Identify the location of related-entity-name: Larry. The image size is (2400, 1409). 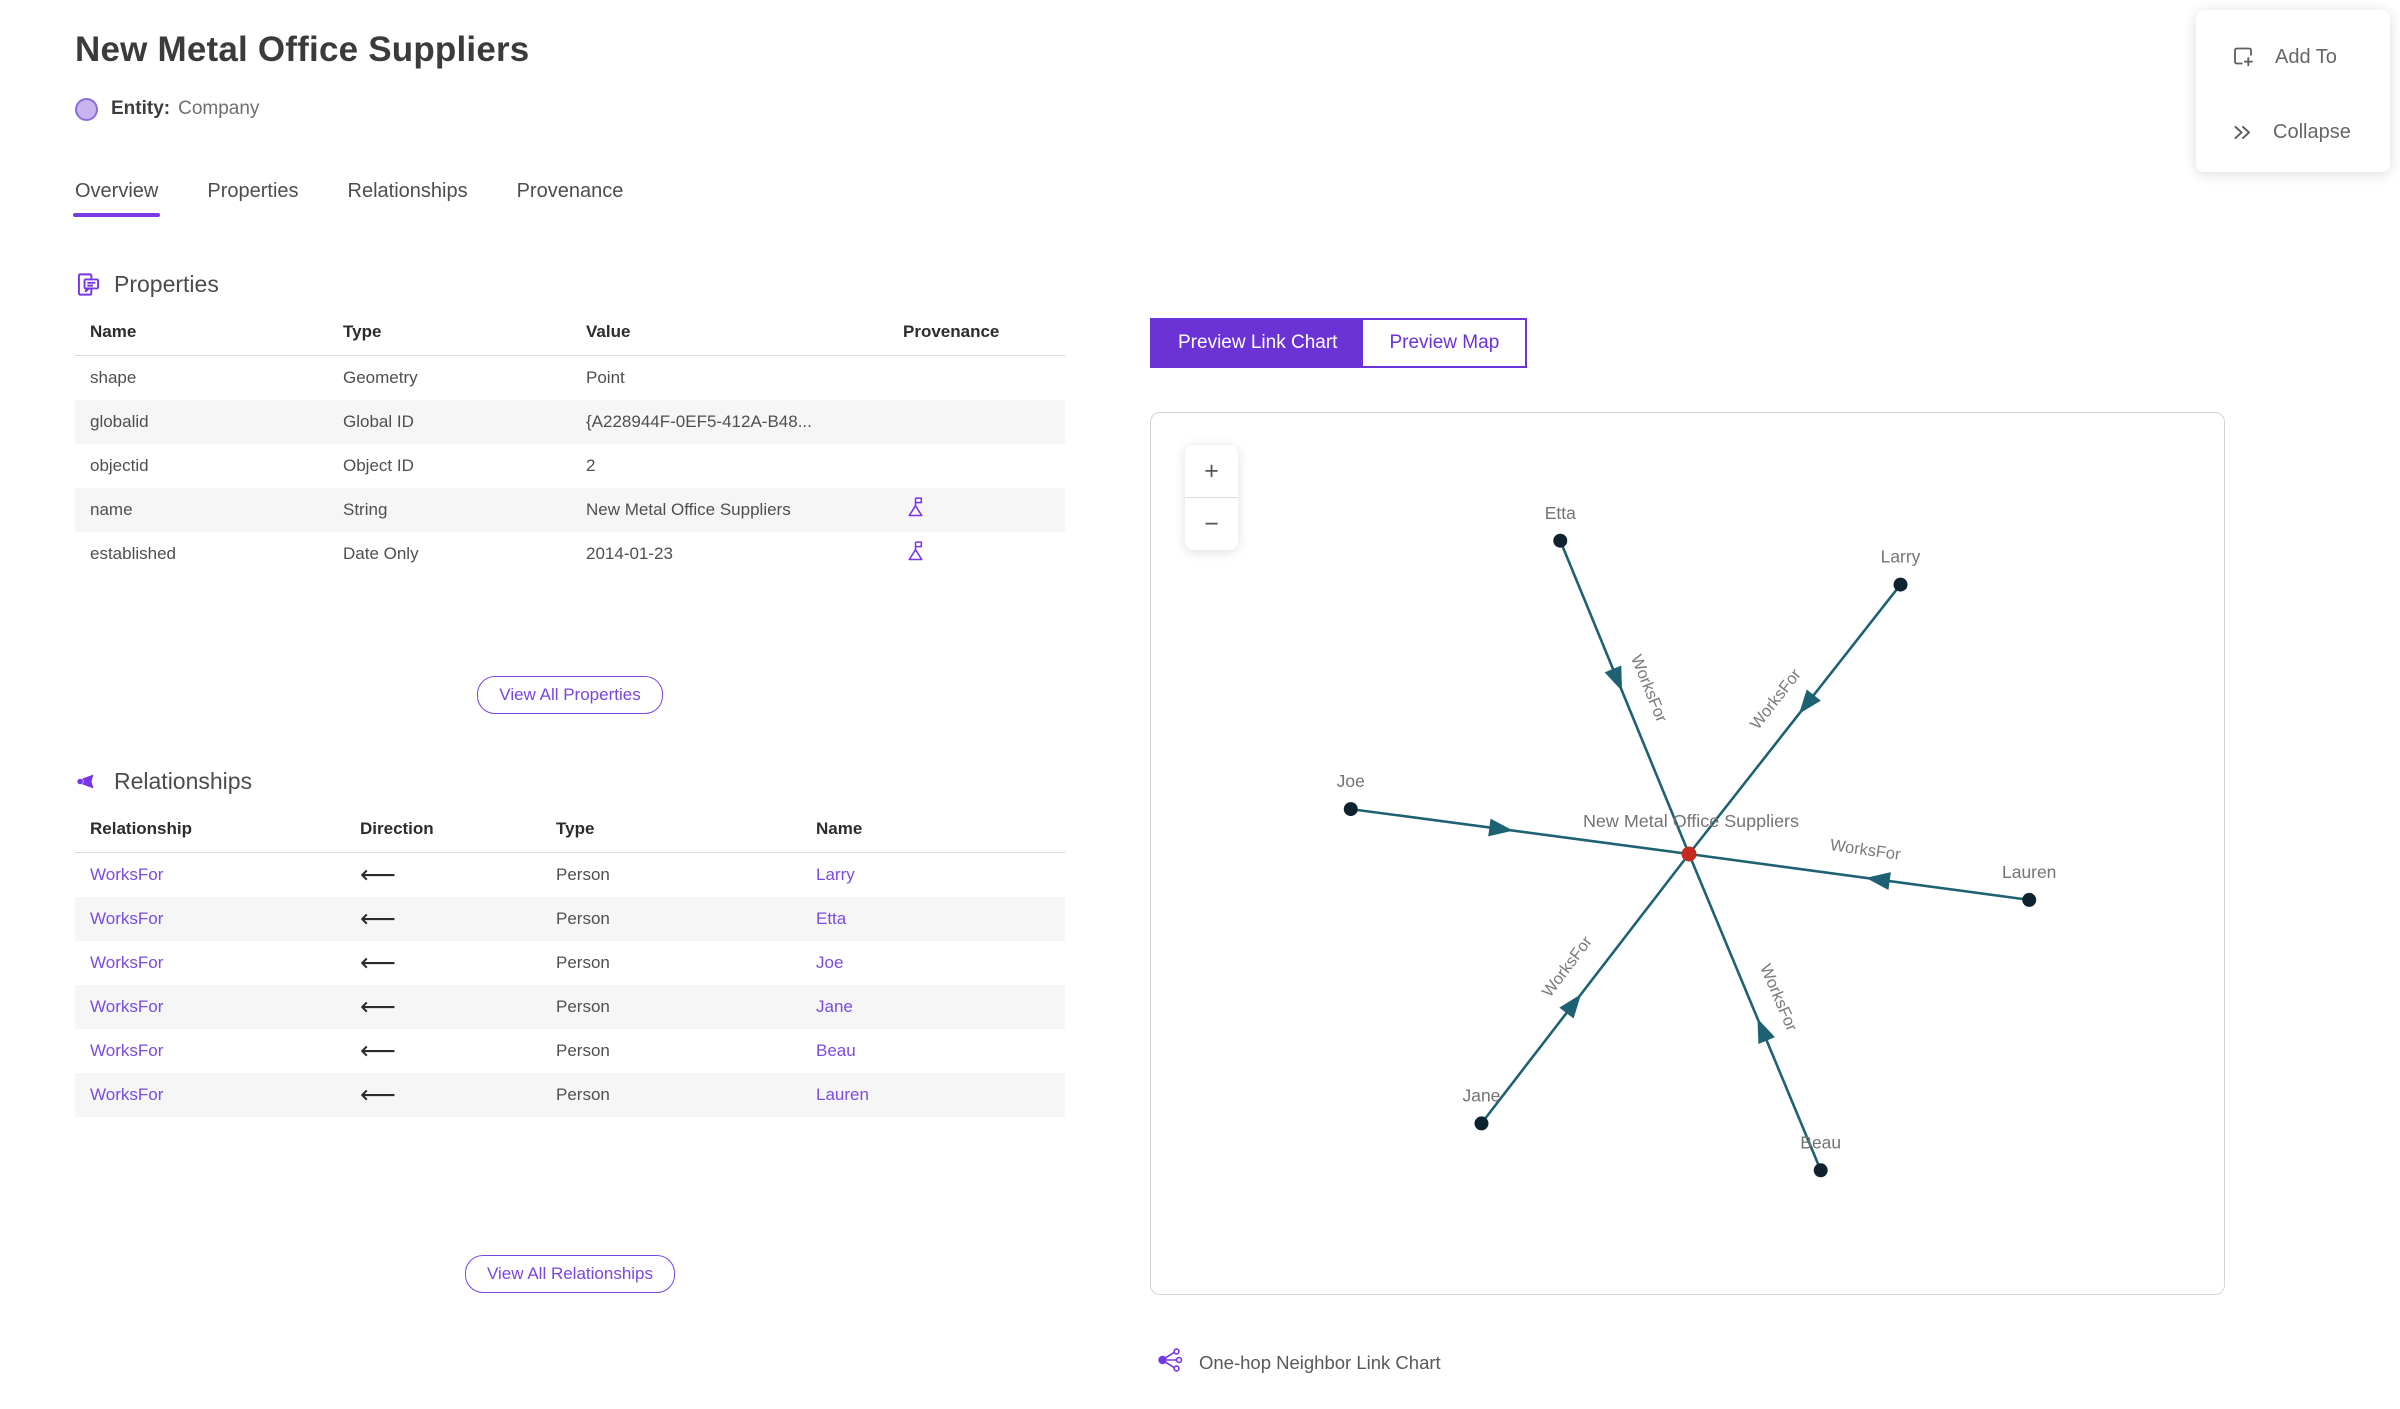
(835, 874).